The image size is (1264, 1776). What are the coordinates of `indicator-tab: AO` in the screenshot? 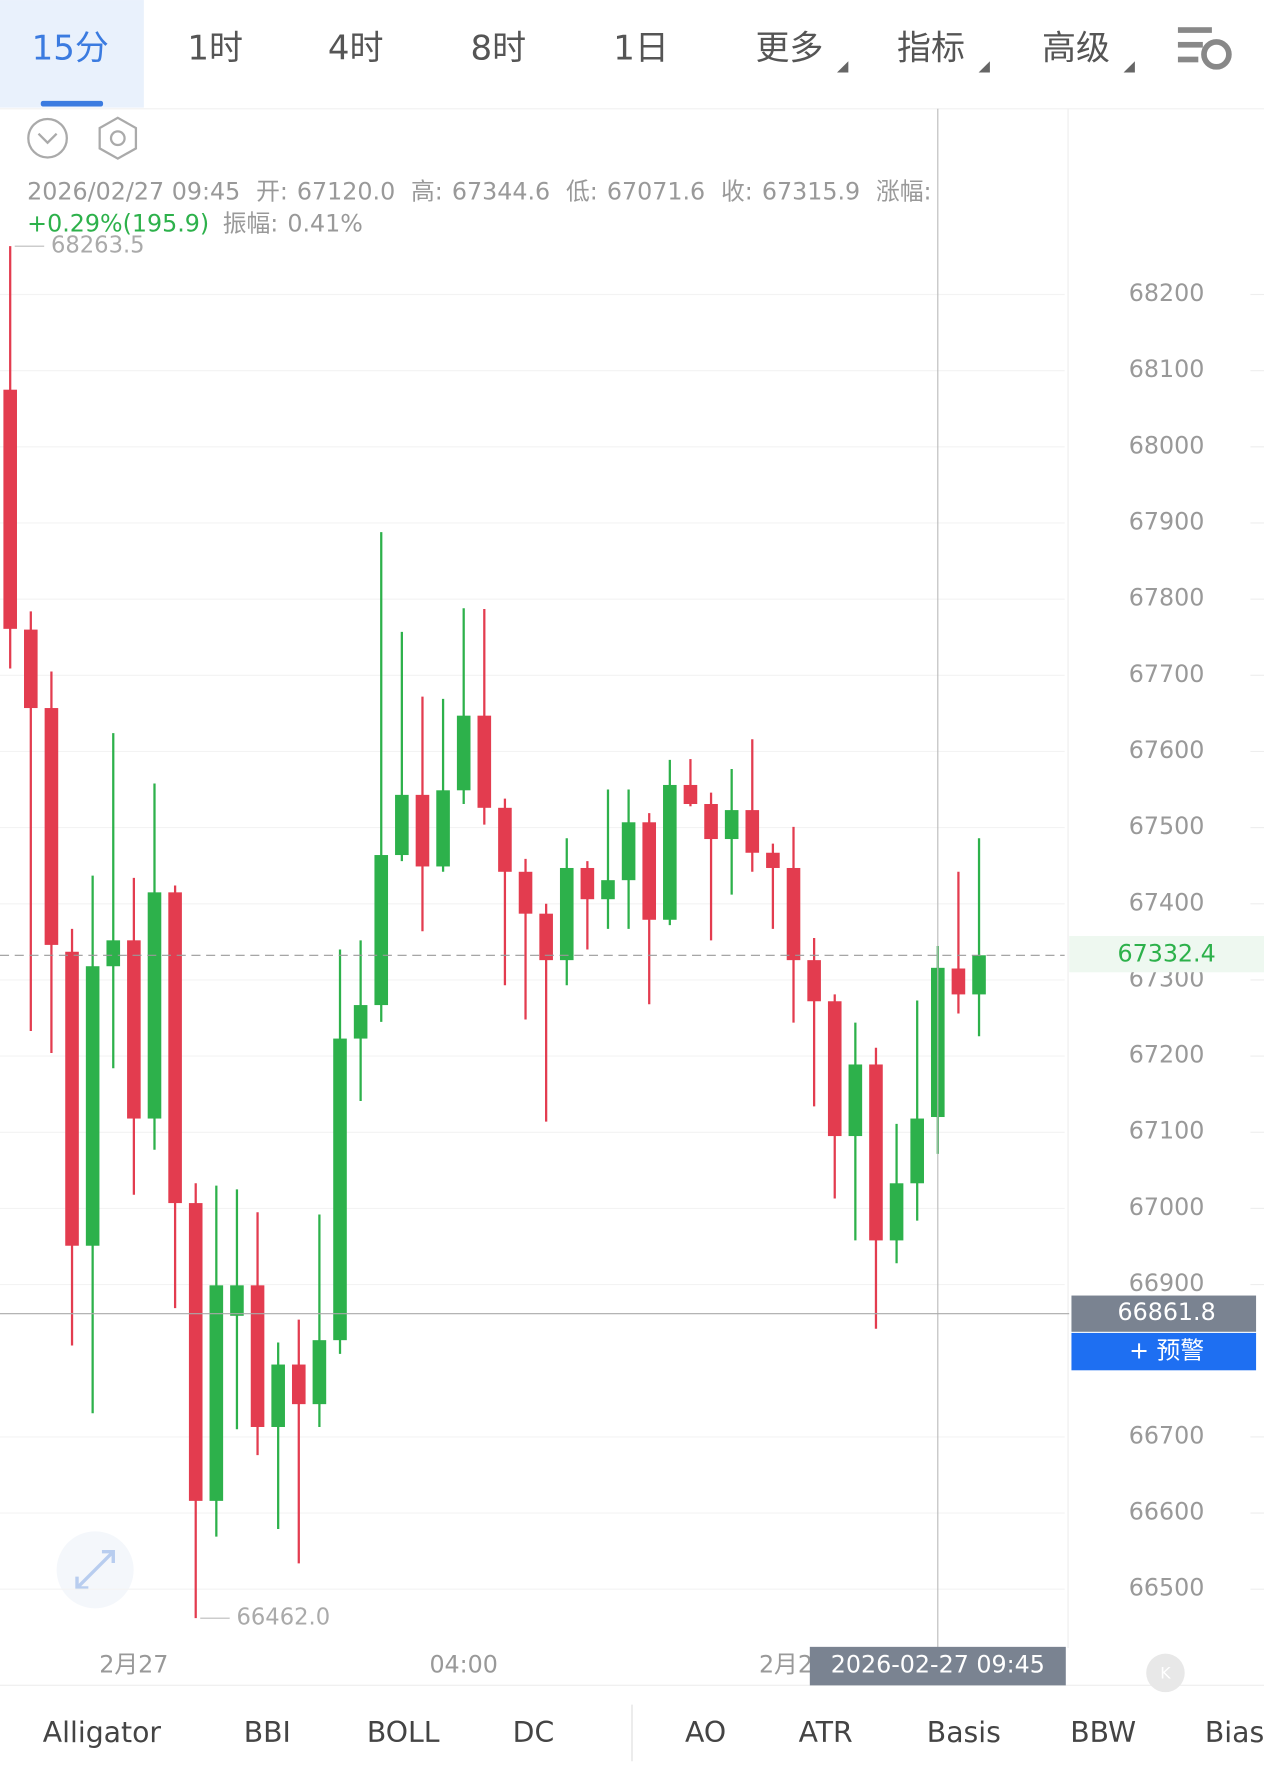 It's located at (705, 1732).